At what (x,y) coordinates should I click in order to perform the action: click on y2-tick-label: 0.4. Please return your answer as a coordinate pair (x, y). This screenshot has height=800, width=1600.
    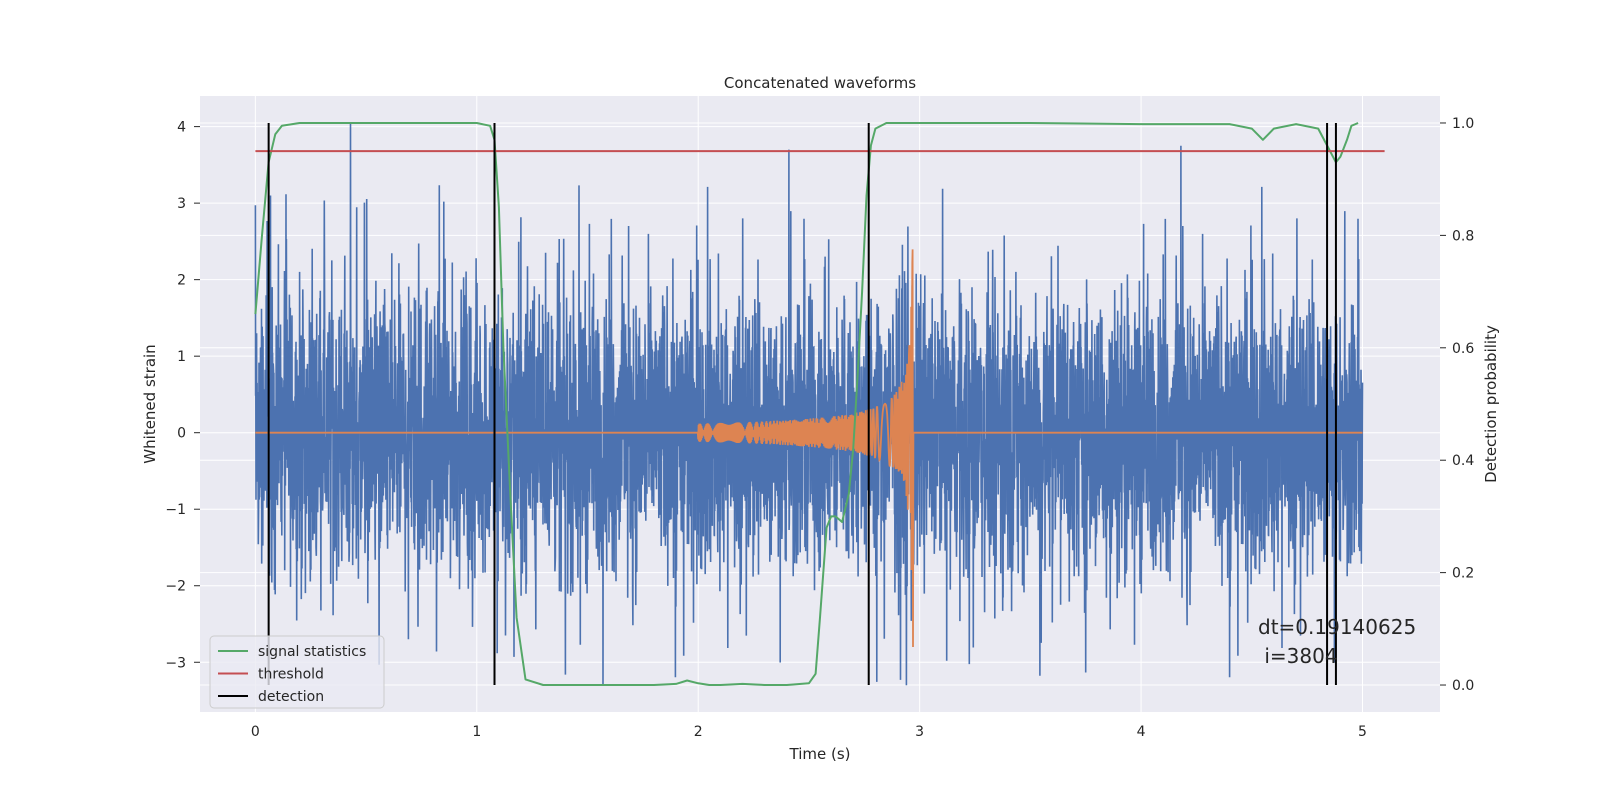
    Looking at the image, I should click on (1463, 461).